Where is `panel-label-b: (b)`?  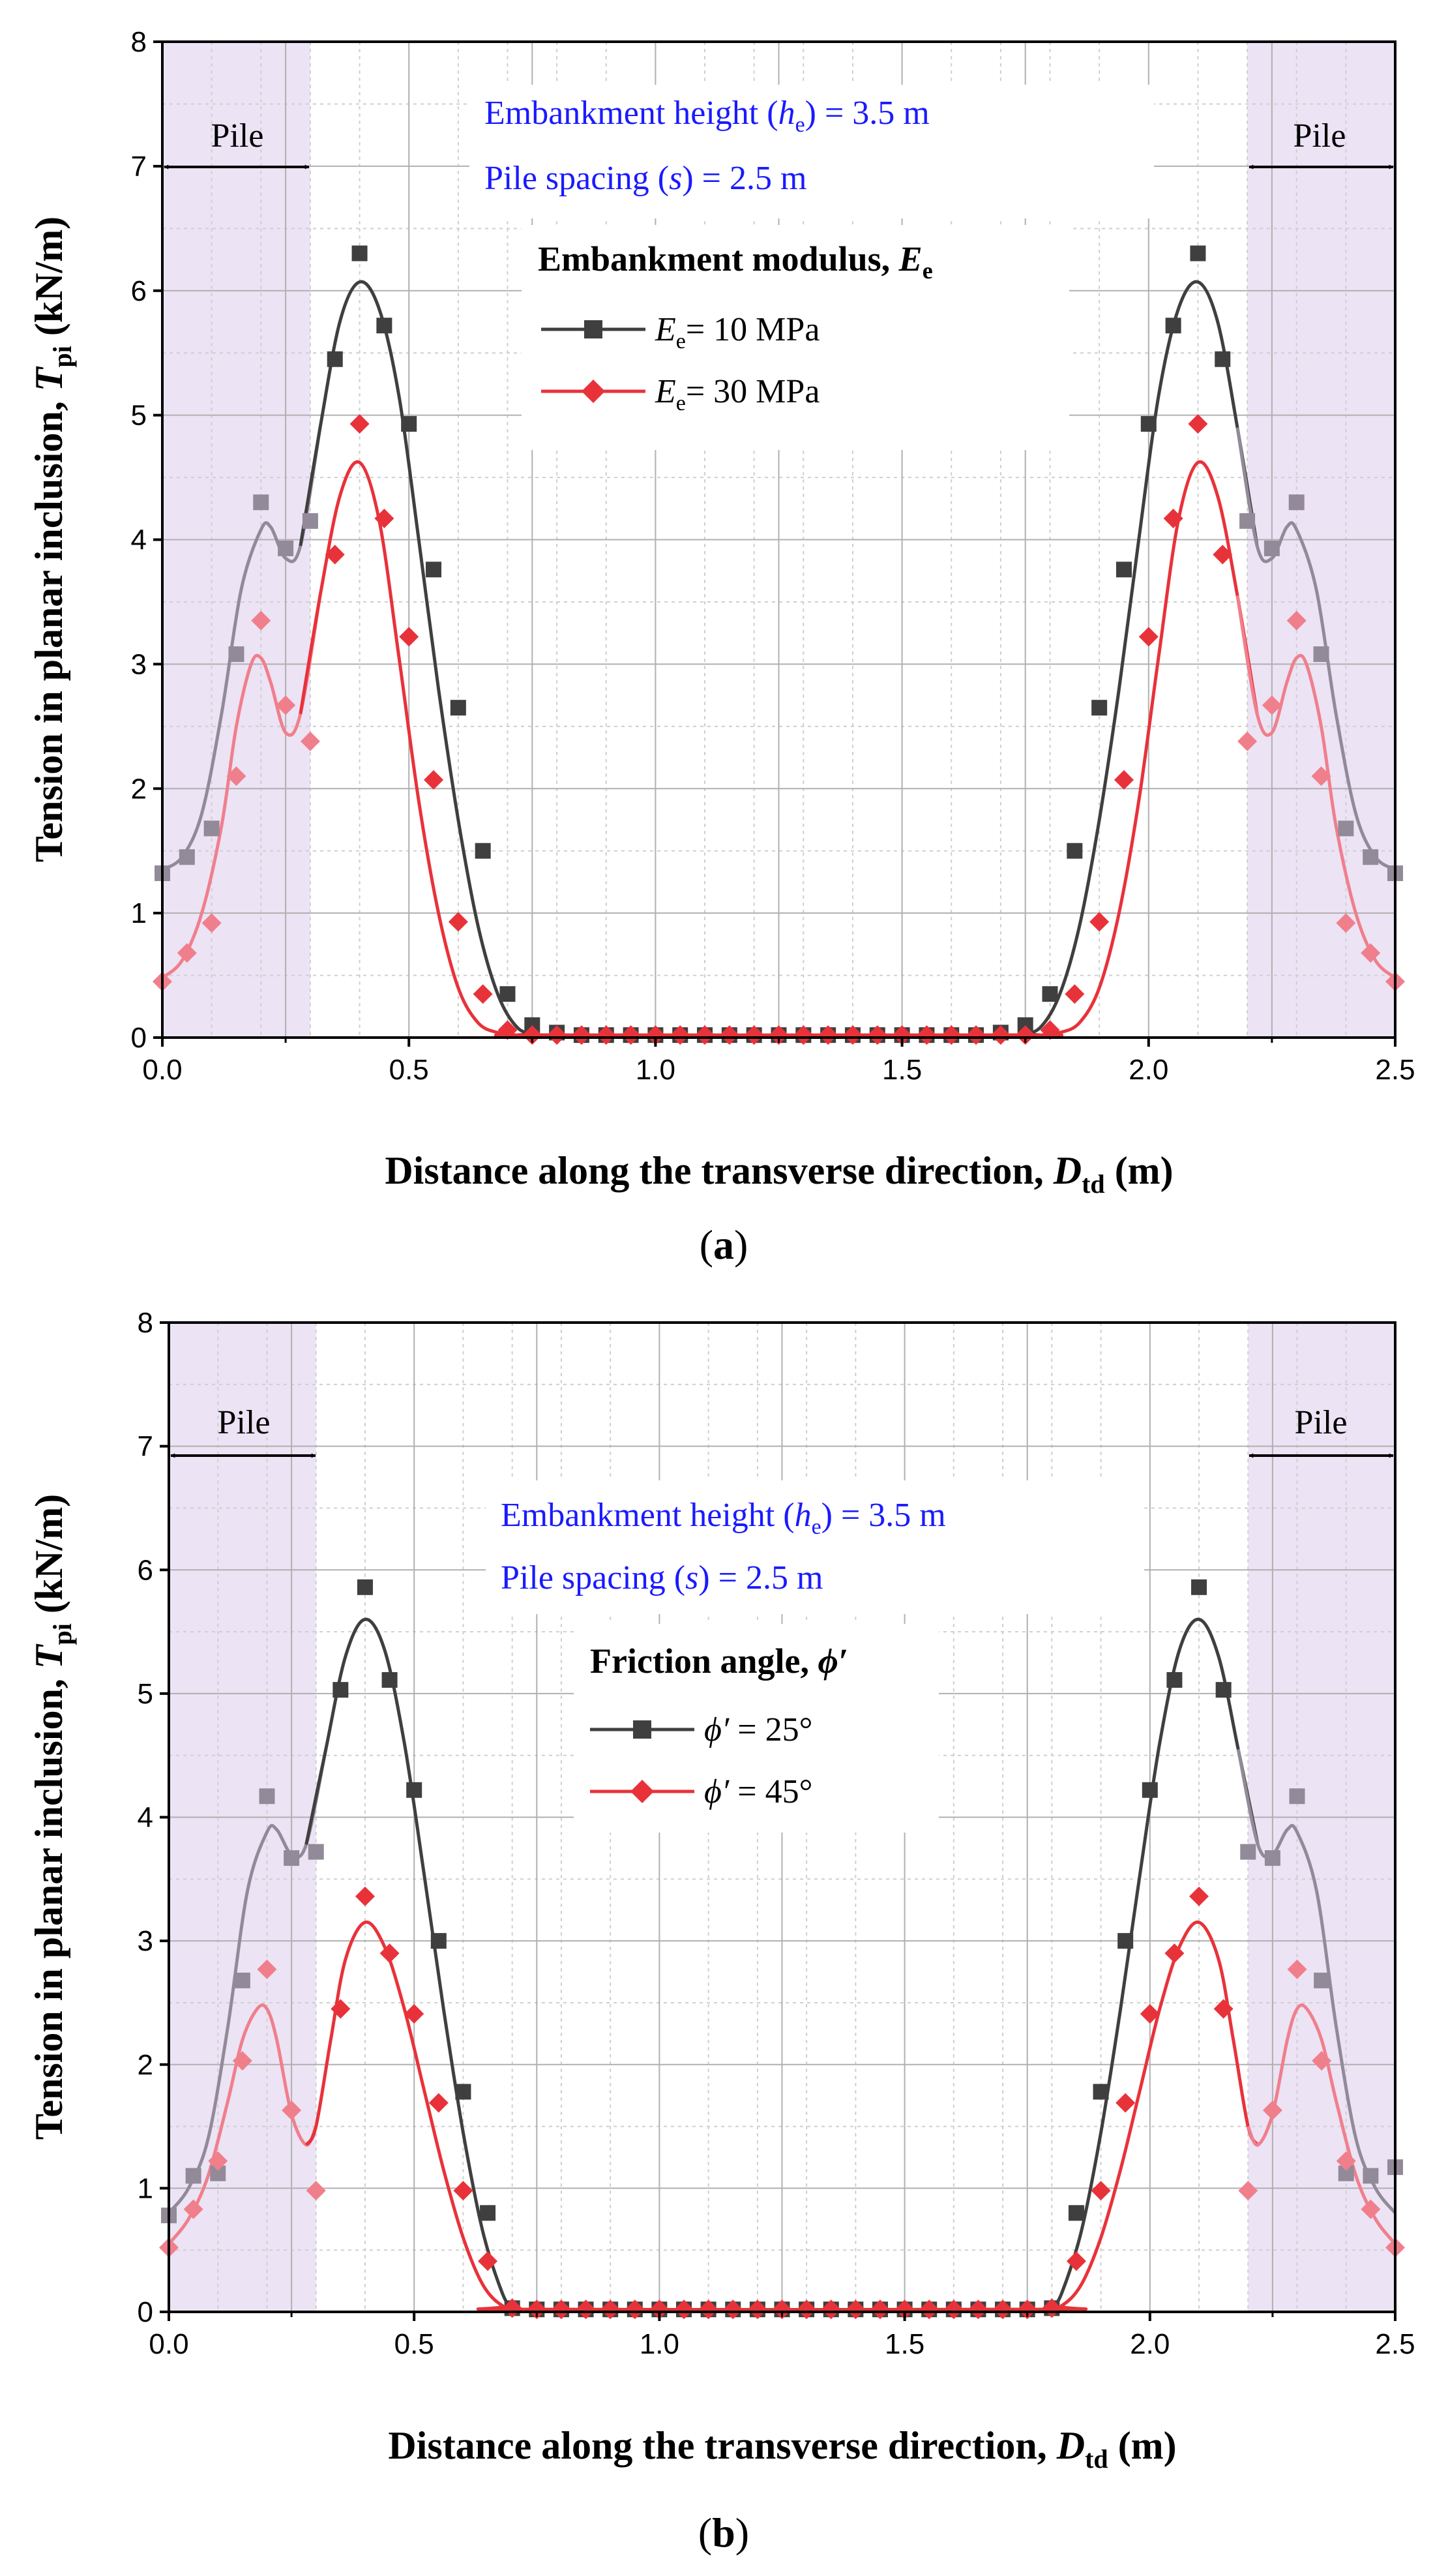 panel-label-b: (b) is located at coordinates (723, 2532).